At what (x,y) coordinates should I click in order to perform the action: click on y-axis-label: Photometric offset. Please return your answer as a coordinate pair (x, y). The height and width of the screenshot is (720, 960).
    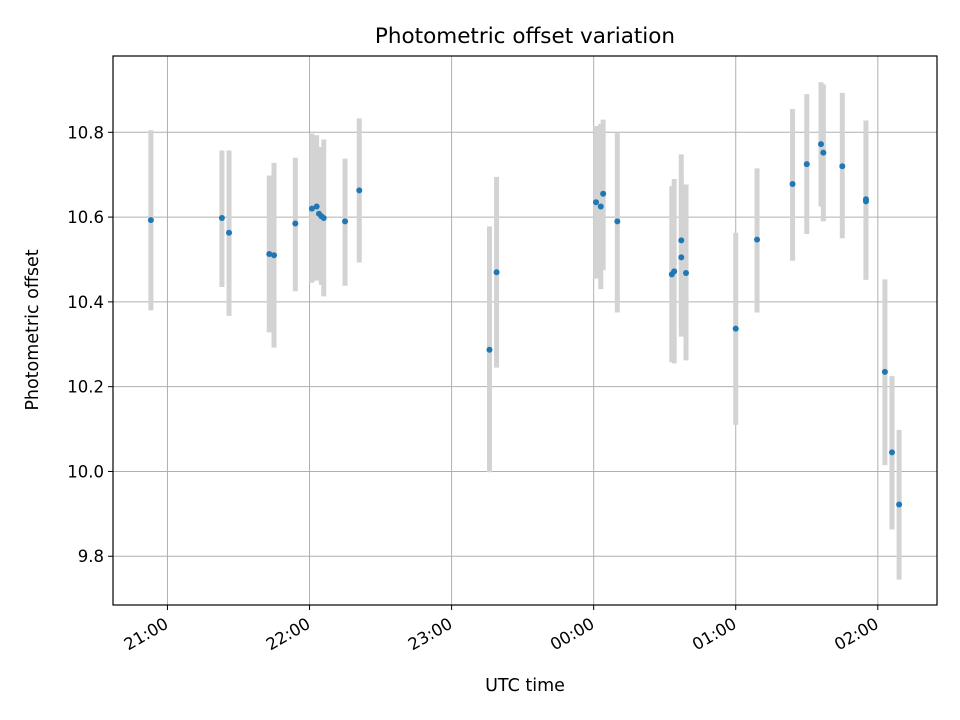
    Looking at the image, I should click on (33, 329).